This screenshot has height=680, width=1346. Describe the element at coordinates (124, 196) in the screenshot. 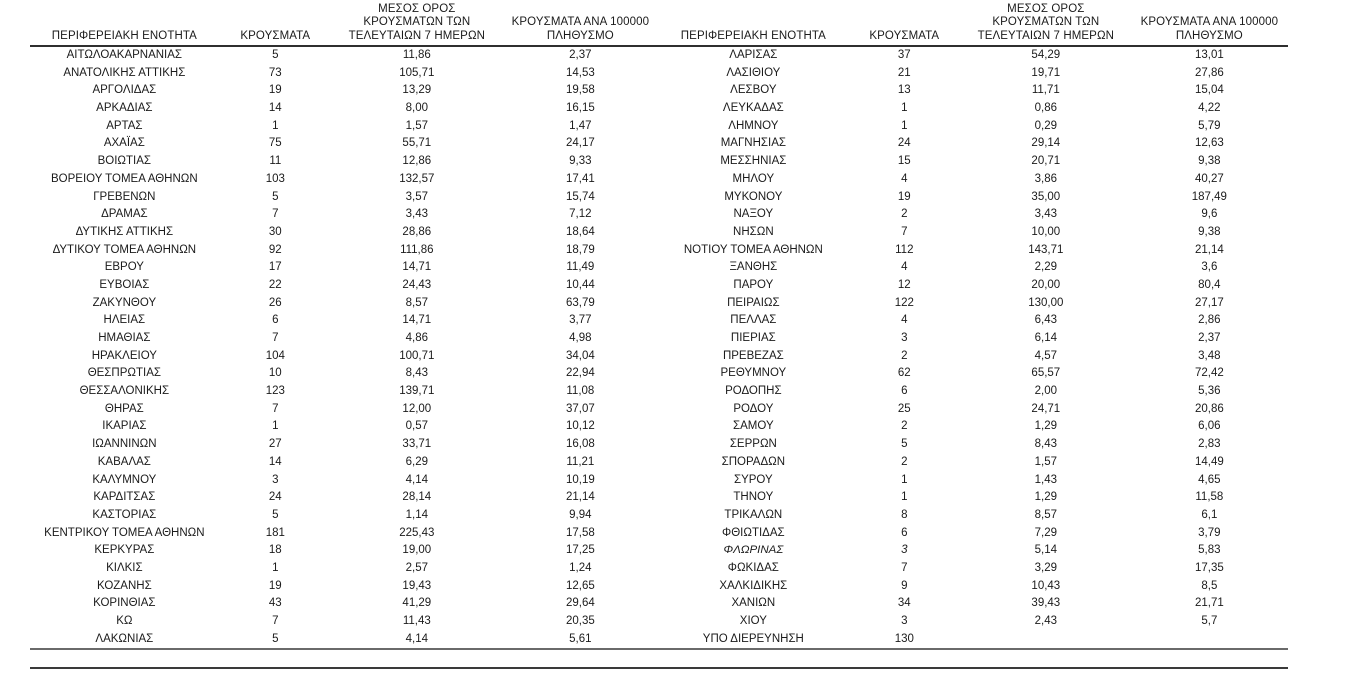

I see `region-cell: ΓΡΕΒΕΝΩΝ` at that location.